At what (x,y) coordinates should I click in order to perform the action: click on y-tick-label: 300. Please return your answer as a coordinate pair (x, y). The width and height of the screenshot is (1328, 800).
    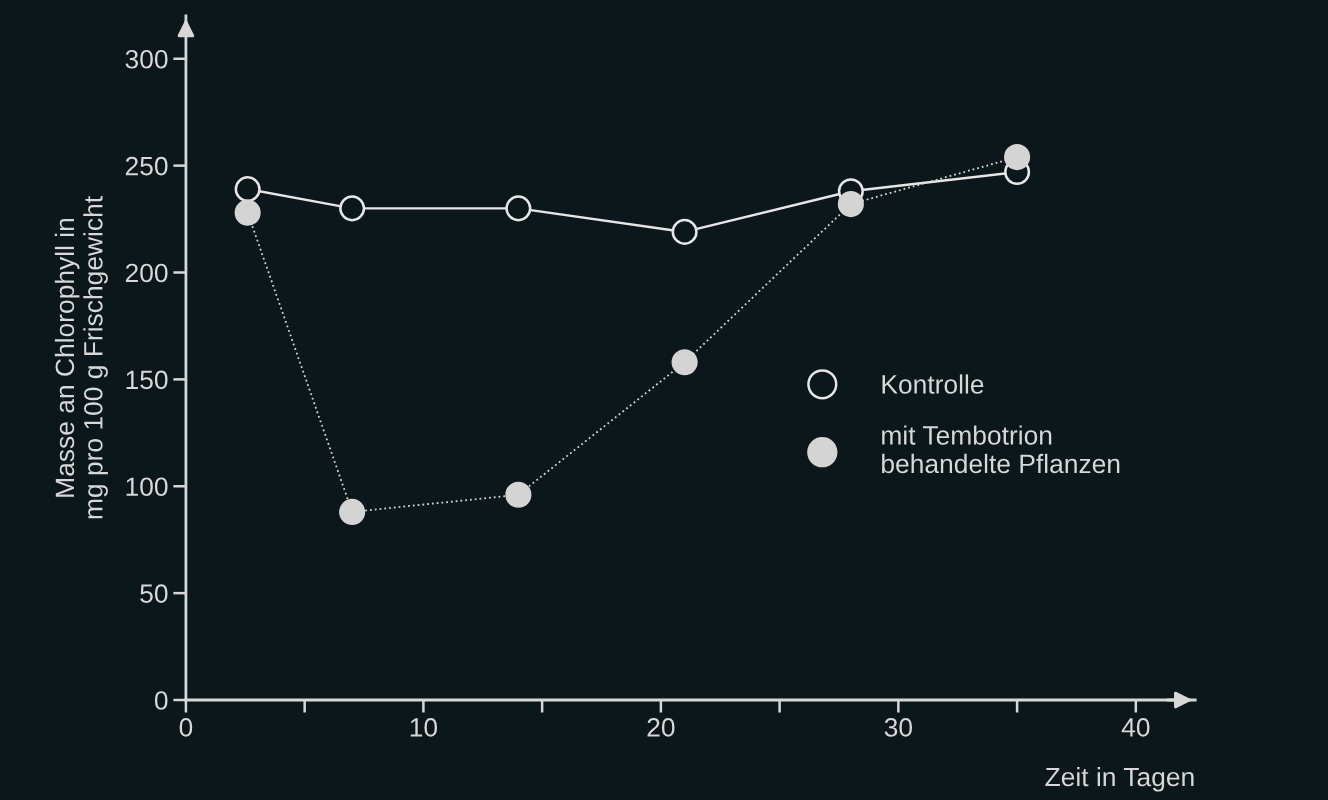
    Looking at the image, I should click on (146, 59).